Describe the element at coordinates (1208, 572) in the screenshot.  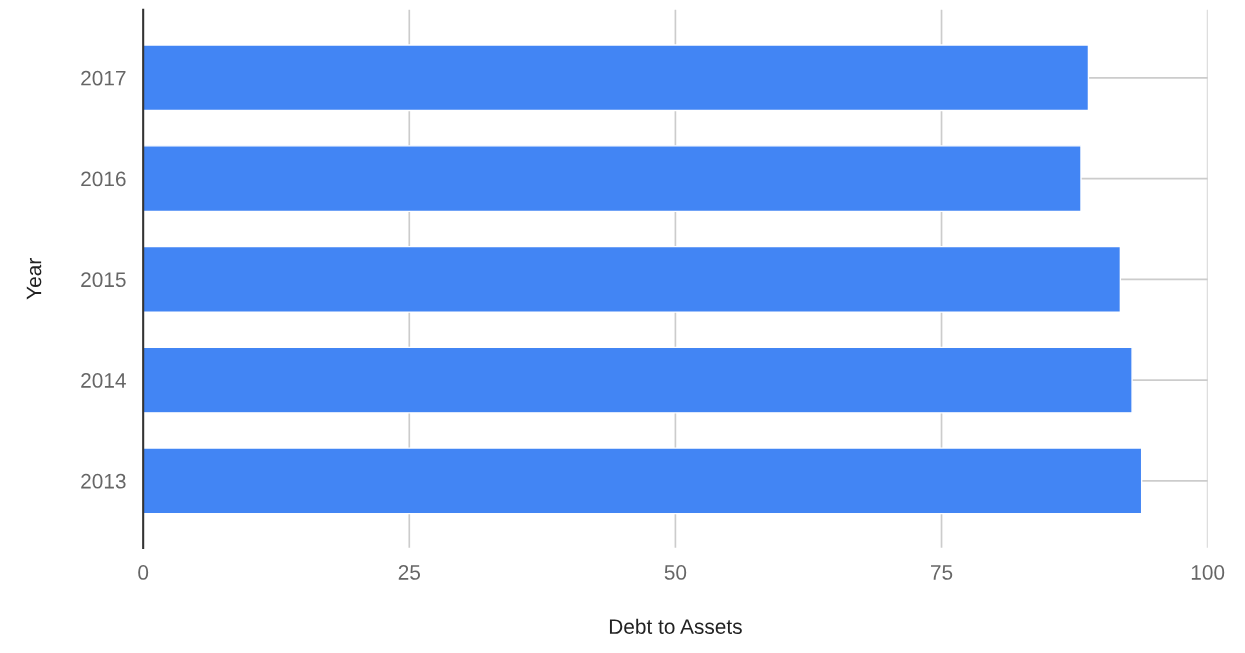
I see `x-tick-label: 100` at that location.